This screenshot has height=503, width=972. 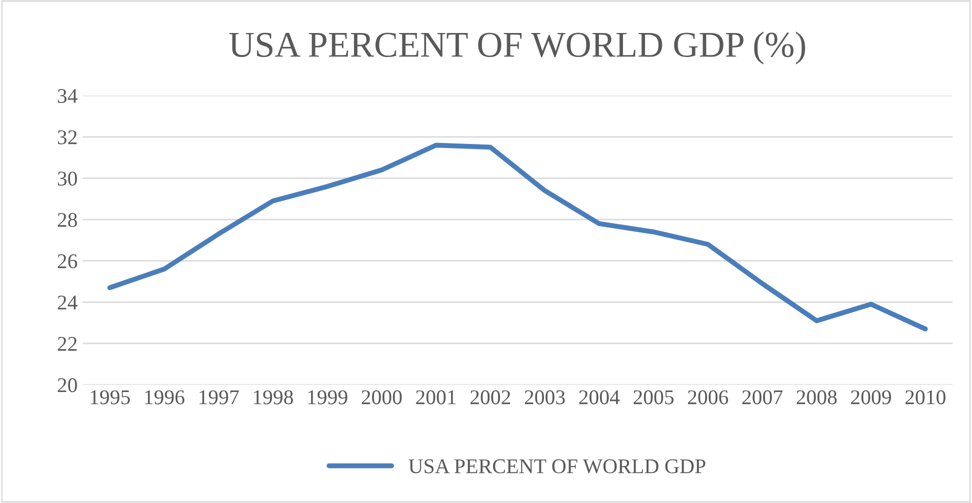 What do you see at coordinates (490, 397) in the screenshot?
I see `x-tick-label: 2002` at bounding box center [490, 397].